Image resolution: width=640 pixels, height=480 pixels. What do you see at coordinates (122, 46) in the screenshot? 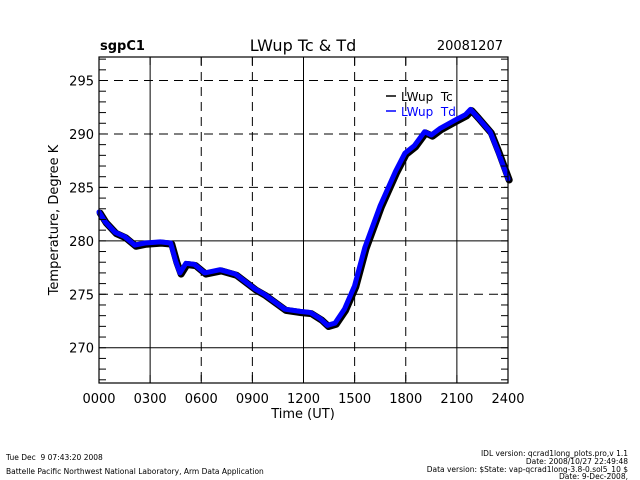
I see `site-label: sgpC1` at bounding box center [122, 46].